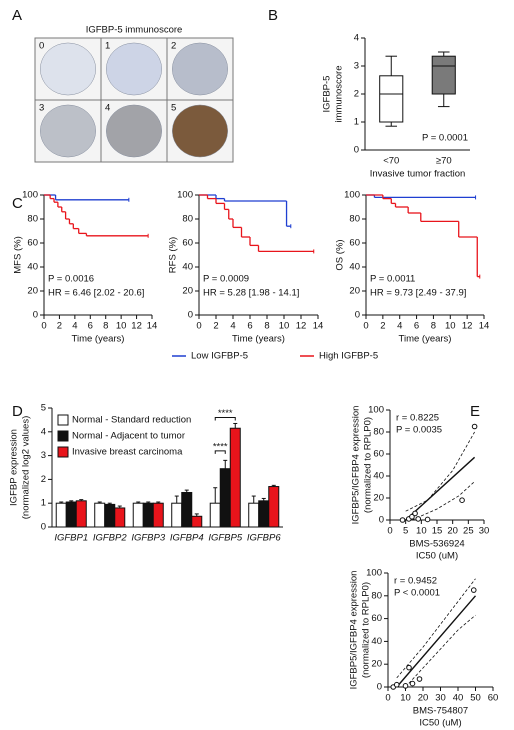  What do you see at coordinates (417, 418) in the screenshot?
I see `annotation: r = 0.8225` at bounding box center [417, 418].